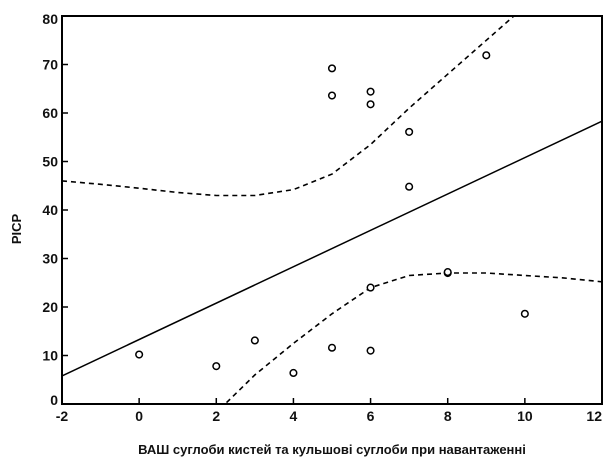 The image size is (606, 460). Describe the element at coordinates (216, 416) in the screenshot. I see `x-tick-label: 2` at that location.